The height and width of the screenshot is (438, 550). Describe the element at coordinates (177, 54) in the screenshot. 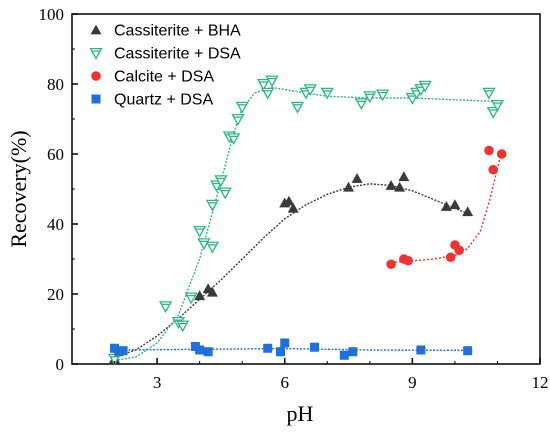

I see `legend-label: Cassiterite + DSA` at that location.